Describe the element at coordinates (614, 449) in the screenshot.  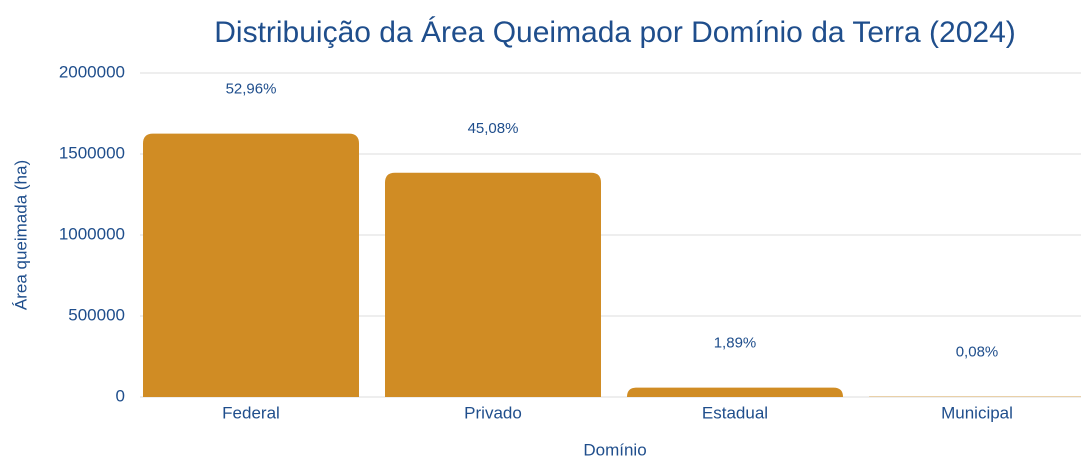
I see `x-axis-label: Domínio` at that location.